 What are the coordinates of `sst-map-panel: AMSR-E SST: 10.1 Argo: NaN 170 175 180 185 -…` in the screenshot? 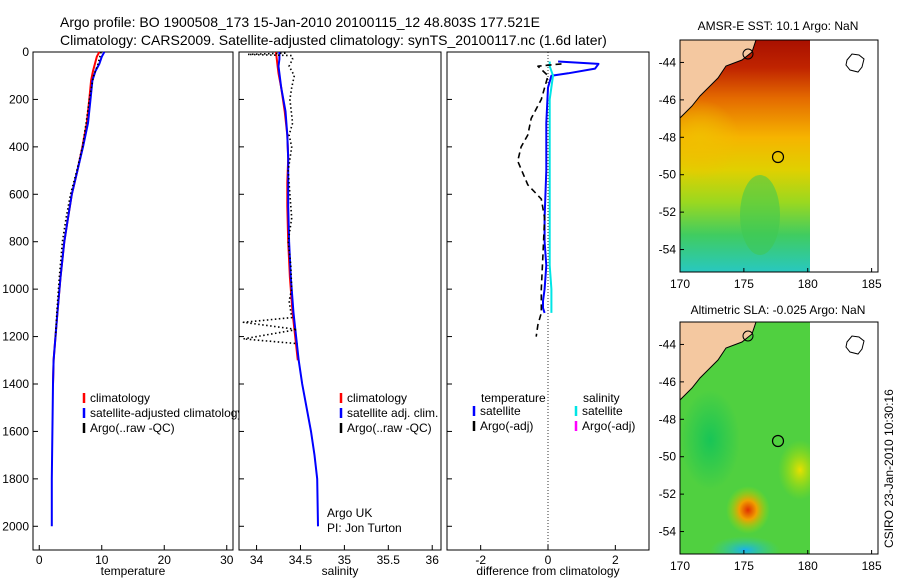 It's located at (770, 155).